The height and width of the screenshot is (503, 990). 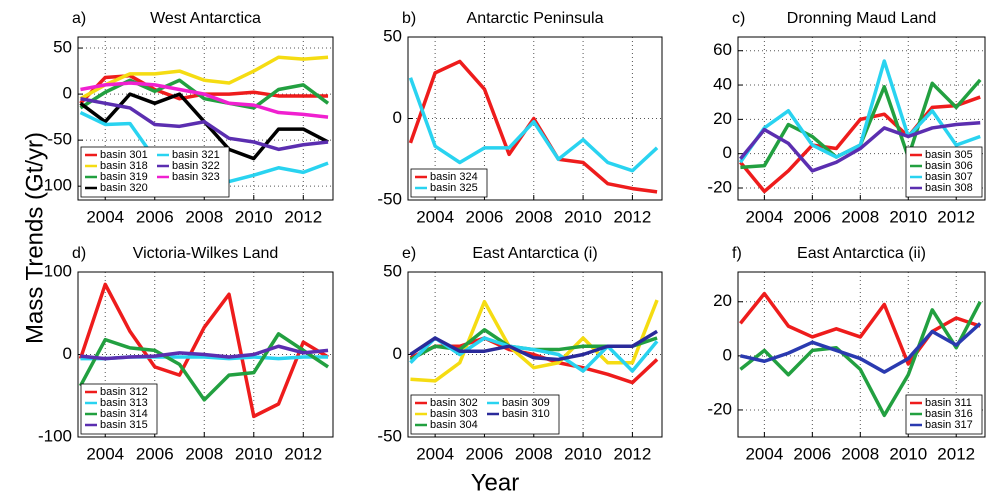 What do you see at coordinates (79, 18) in the screenshot?
I see `panel-label: a)` at bounding box center [79, 18].